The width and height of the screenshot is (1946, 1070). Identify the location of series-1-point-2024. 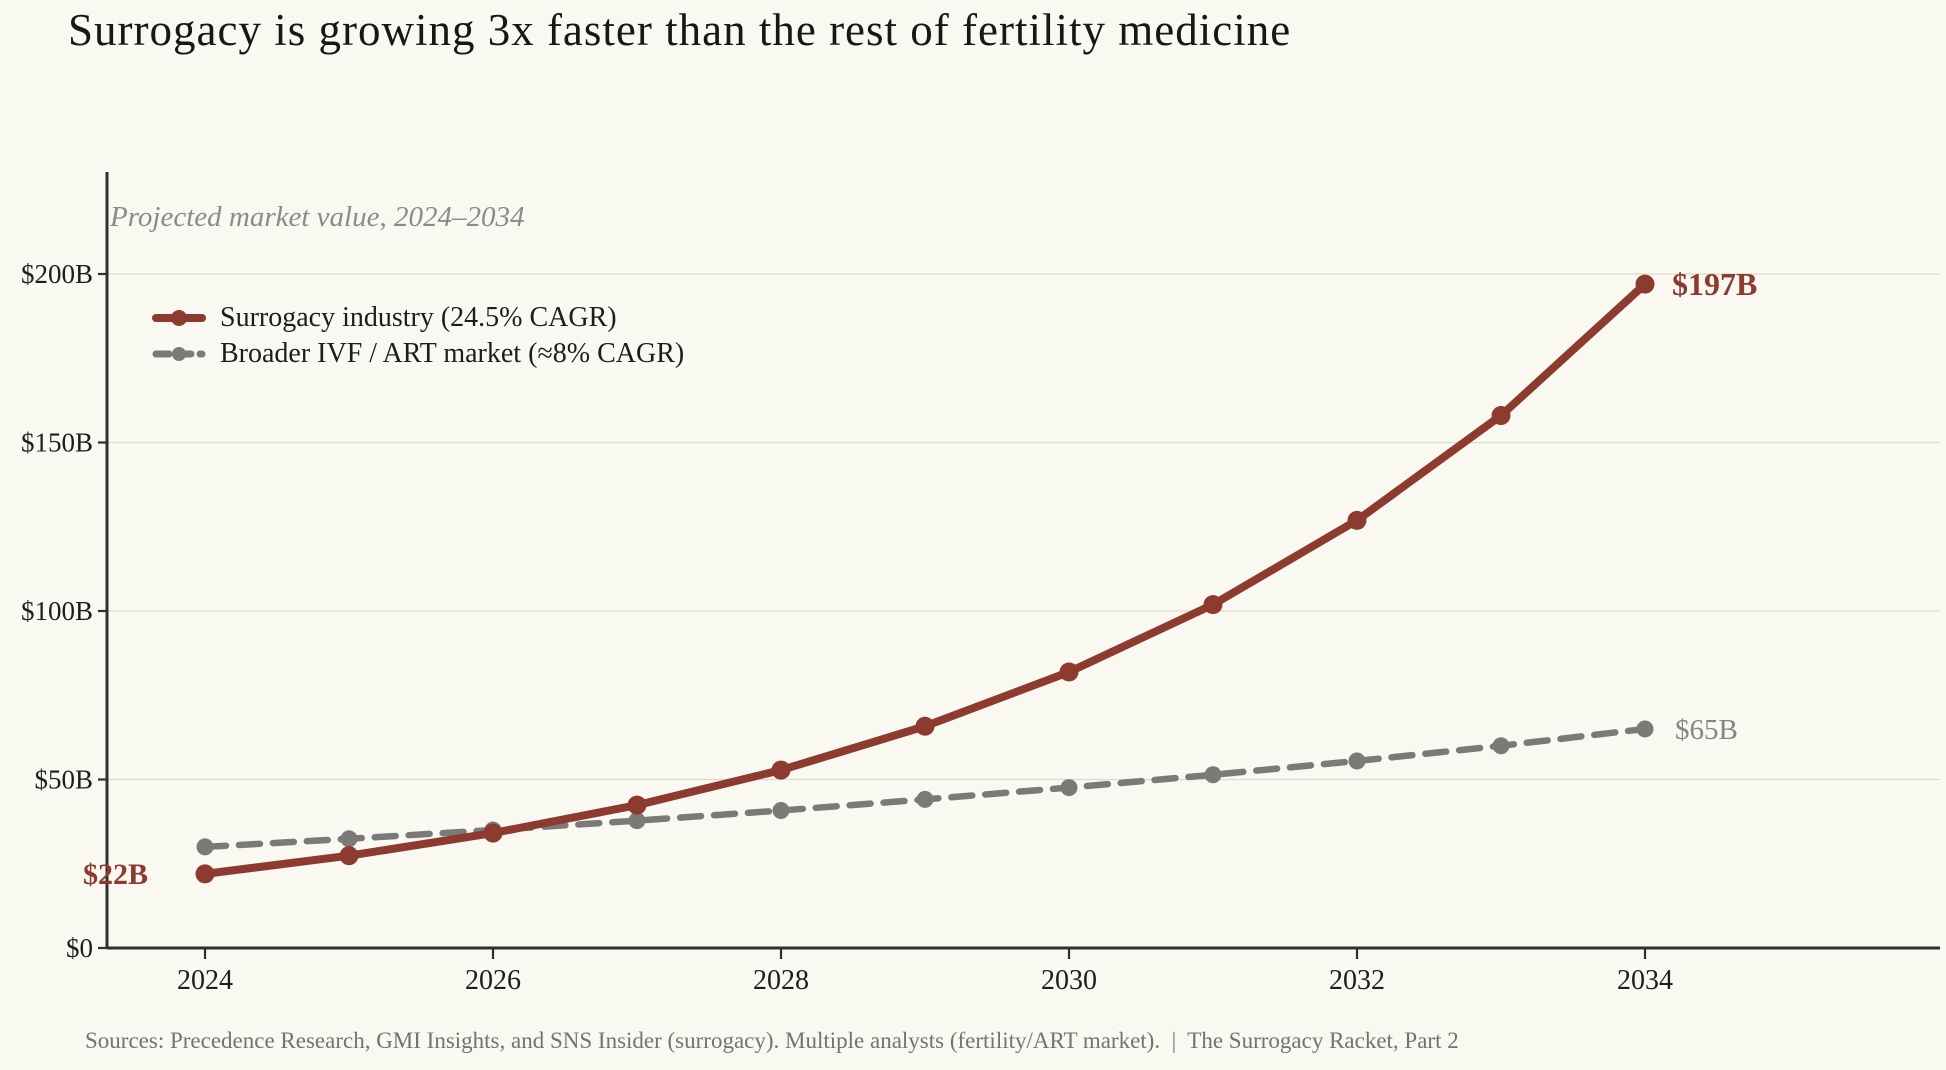
(205, 847).